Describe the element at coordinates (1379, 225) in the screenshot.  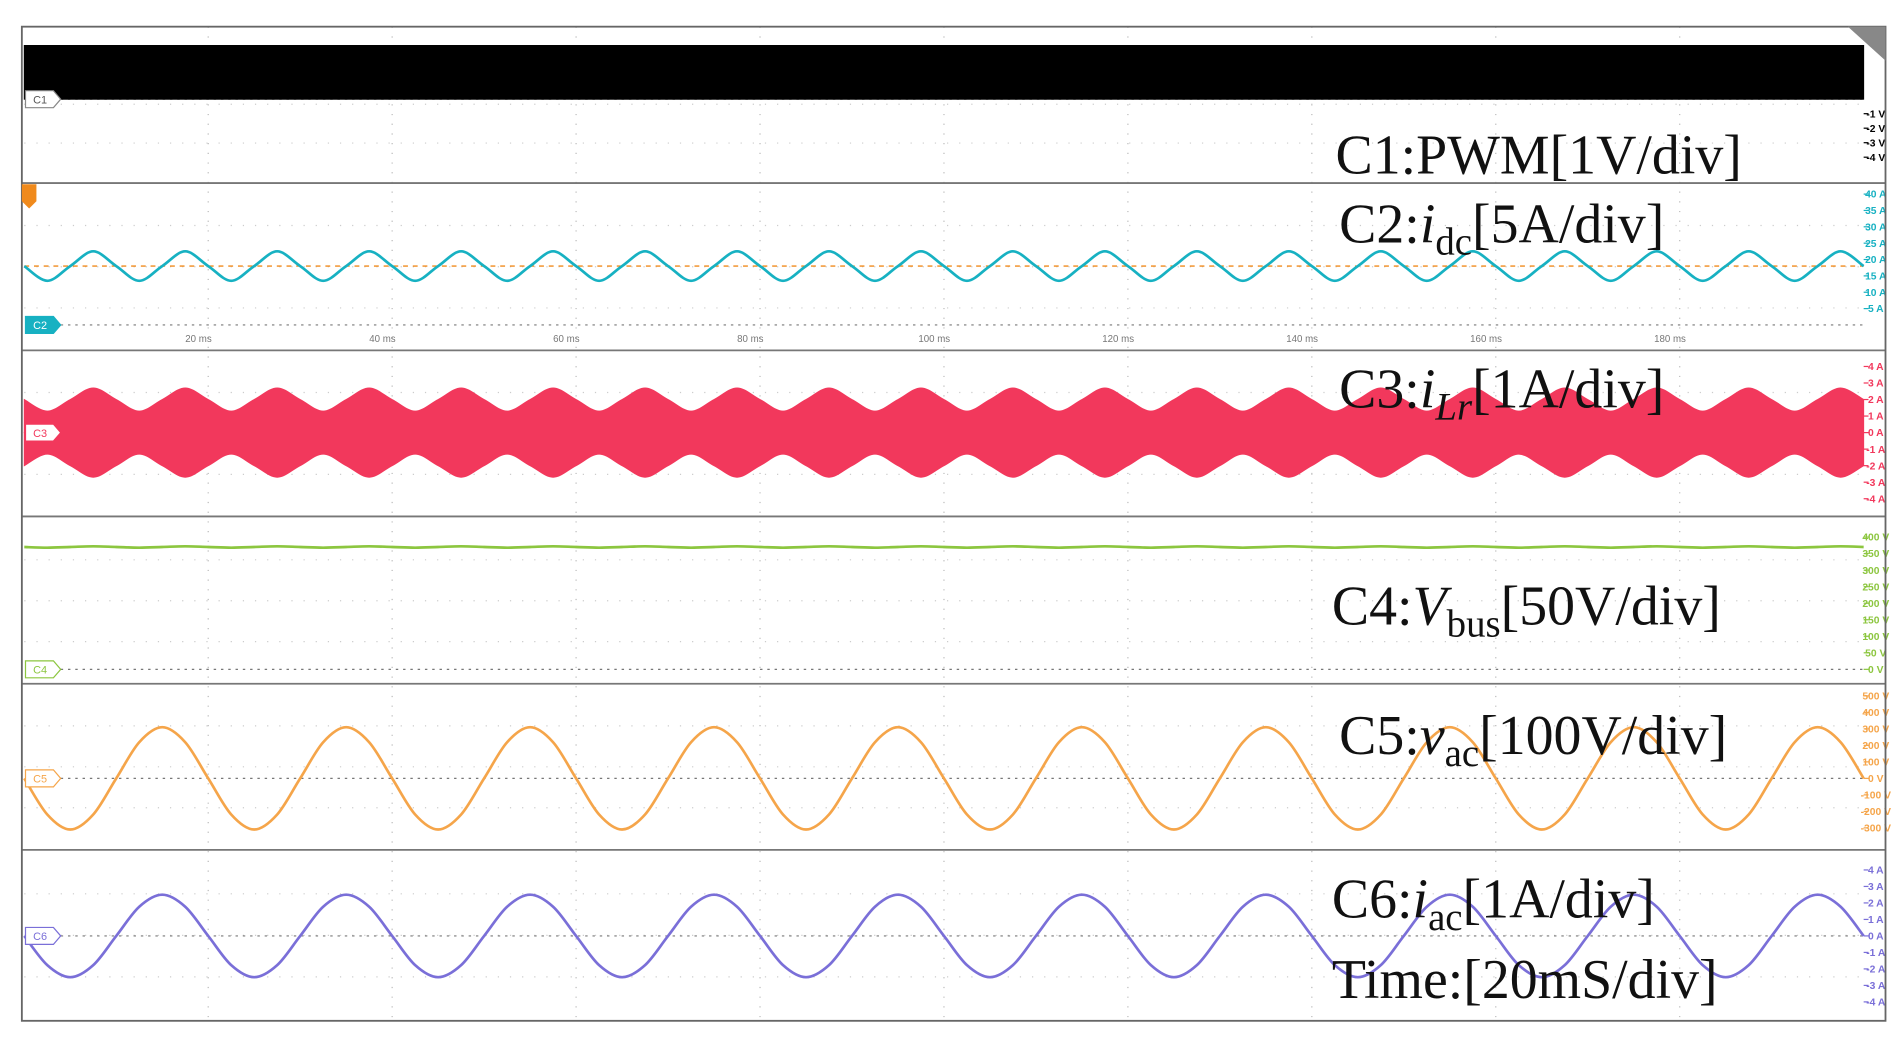
I see `label-prefix: C2:` at that location.